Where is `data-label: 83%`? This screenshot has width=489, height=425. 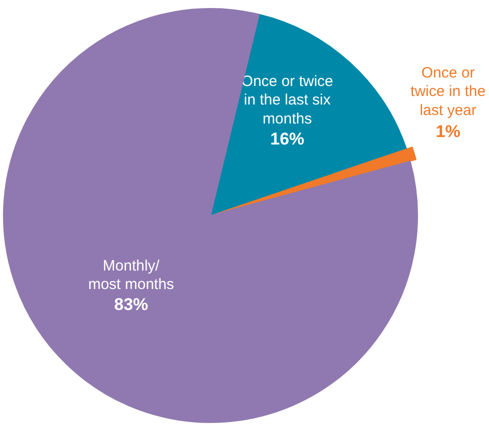
data-label: 83% is located at coordinates (131, 304).